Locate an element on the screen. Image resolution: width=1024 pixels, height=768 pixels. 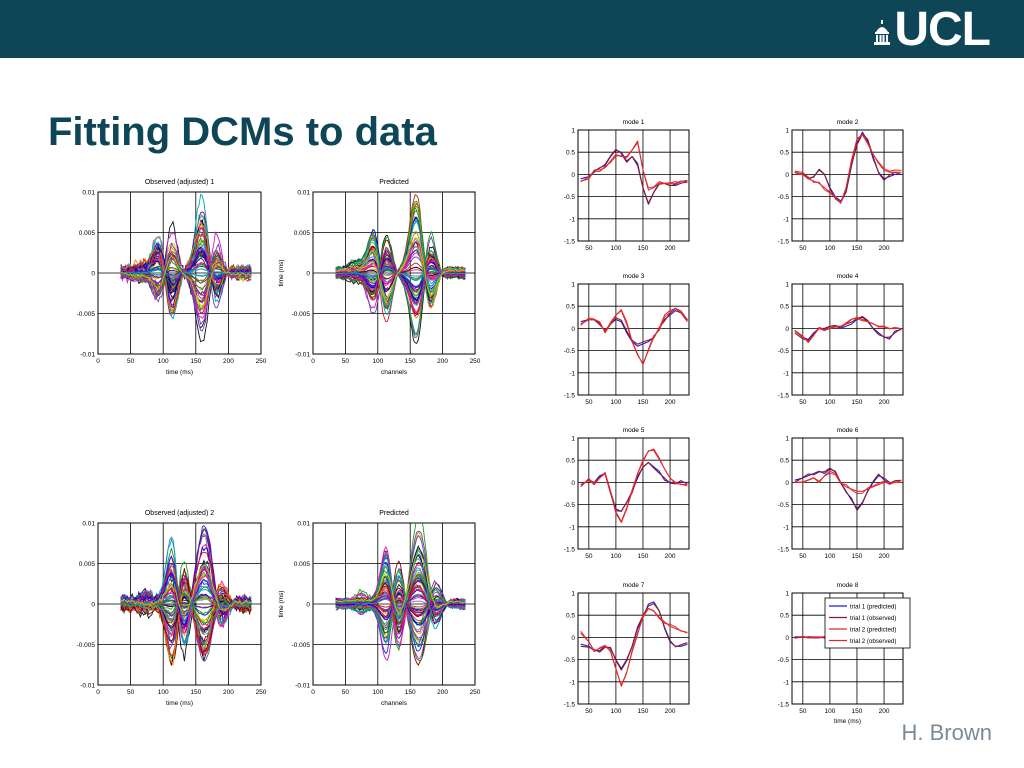
mode7-series-line is located at coordinates (634, 647).